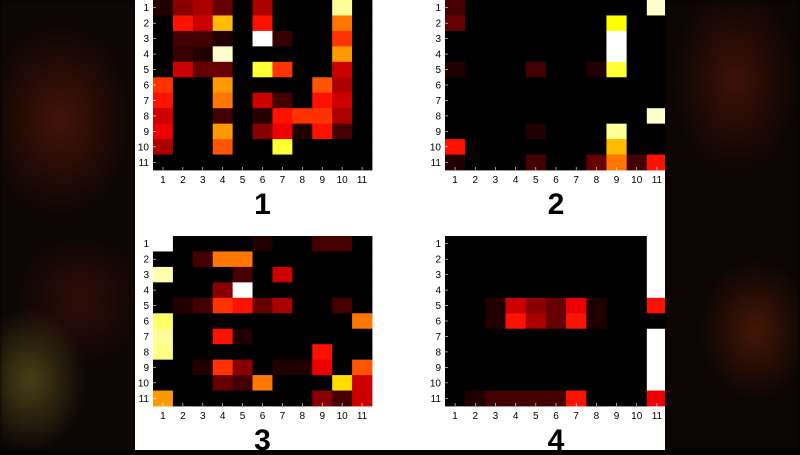 The image size is (800, 455). What do you see at coordinates (146, 116) in the screenshot?
I see `y-tick-label: 8` at bounding box center [146, 116].